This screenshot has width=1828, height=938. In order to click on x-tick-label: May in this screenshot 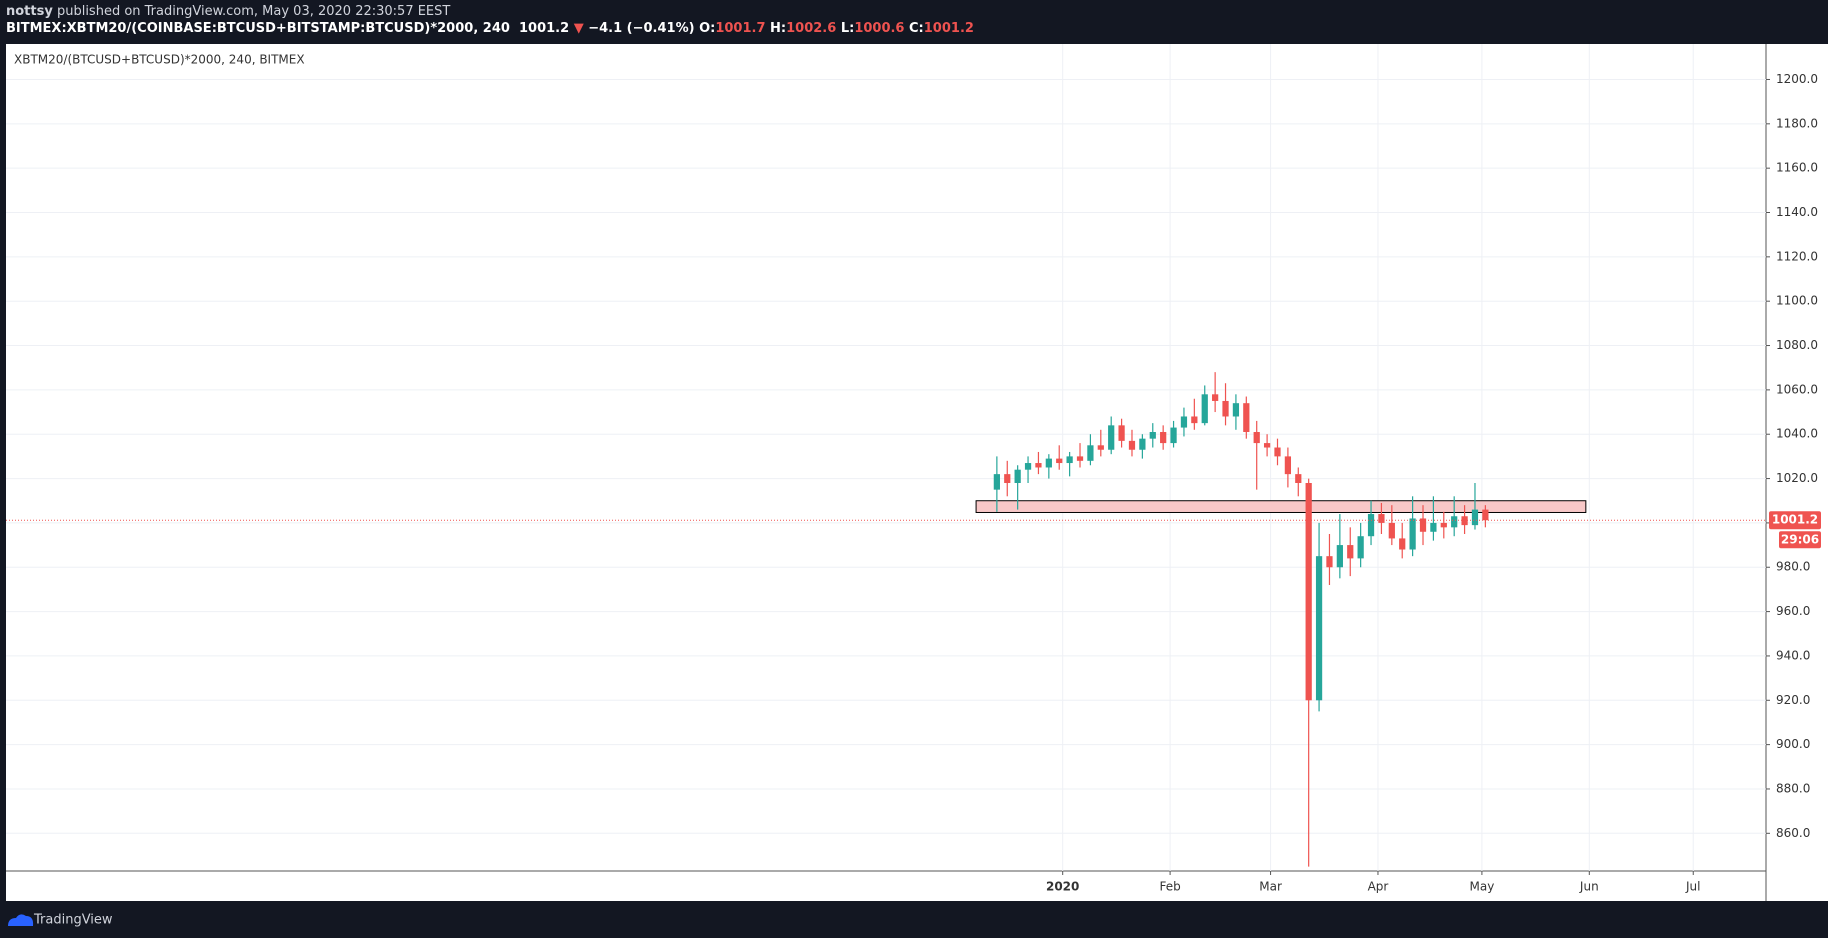, I will do `click(1481, 887)`.